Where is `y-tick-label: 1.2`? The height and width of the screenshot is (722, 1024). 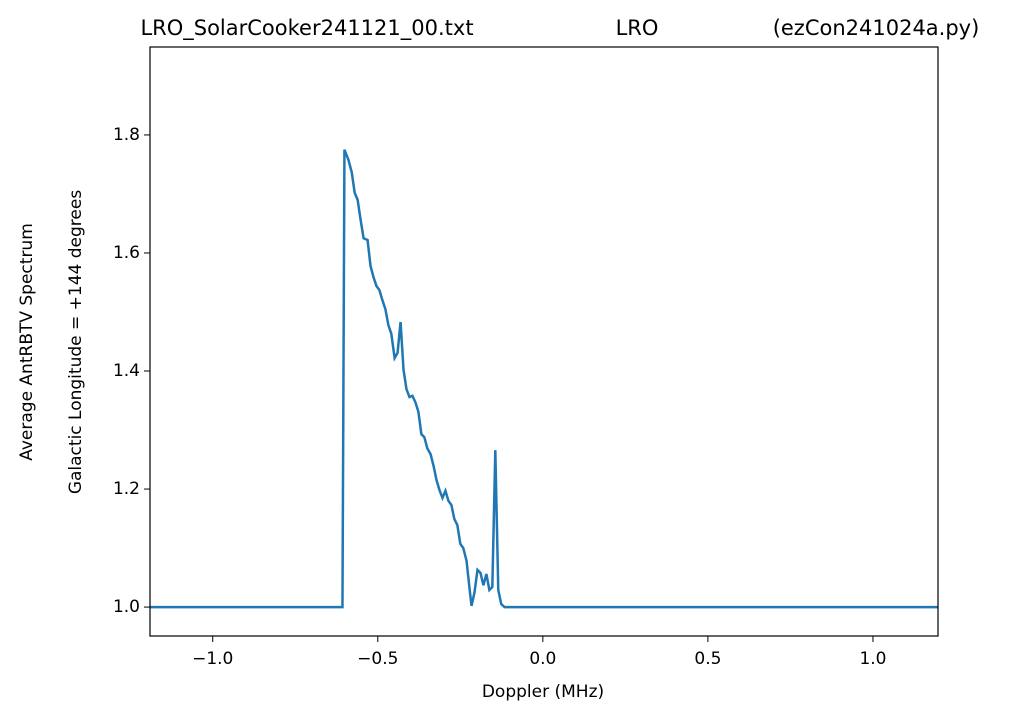
y-tick-label: 1.2 is located at coordinates (126, 489).